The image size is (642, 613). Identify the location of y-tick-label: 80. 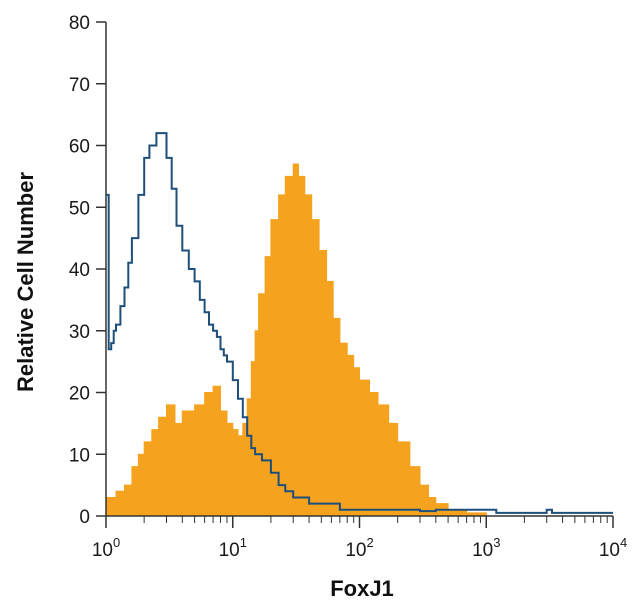
(79, 23).